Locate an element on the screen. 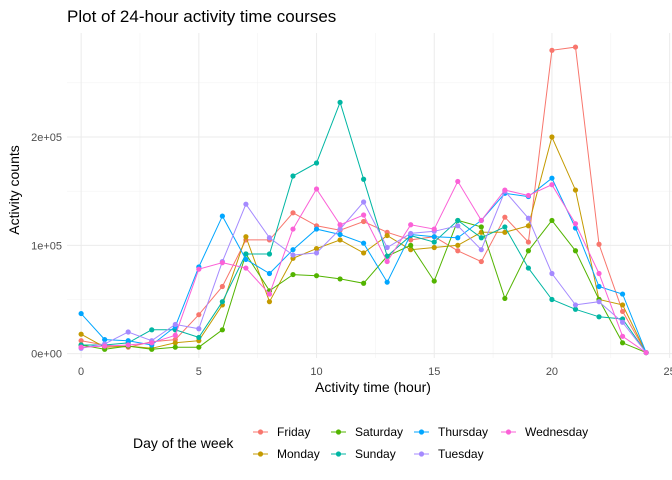 The image size is (672, 480). y-axis-ticks: 0e+00 1e+05 2e+05 is located at coordinates (46, 246).